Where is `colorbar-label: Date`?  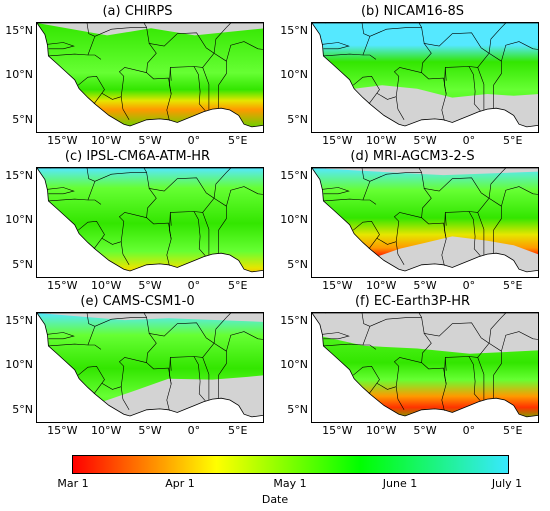
colorbar-label: Date is located at coordinates (275, 499).